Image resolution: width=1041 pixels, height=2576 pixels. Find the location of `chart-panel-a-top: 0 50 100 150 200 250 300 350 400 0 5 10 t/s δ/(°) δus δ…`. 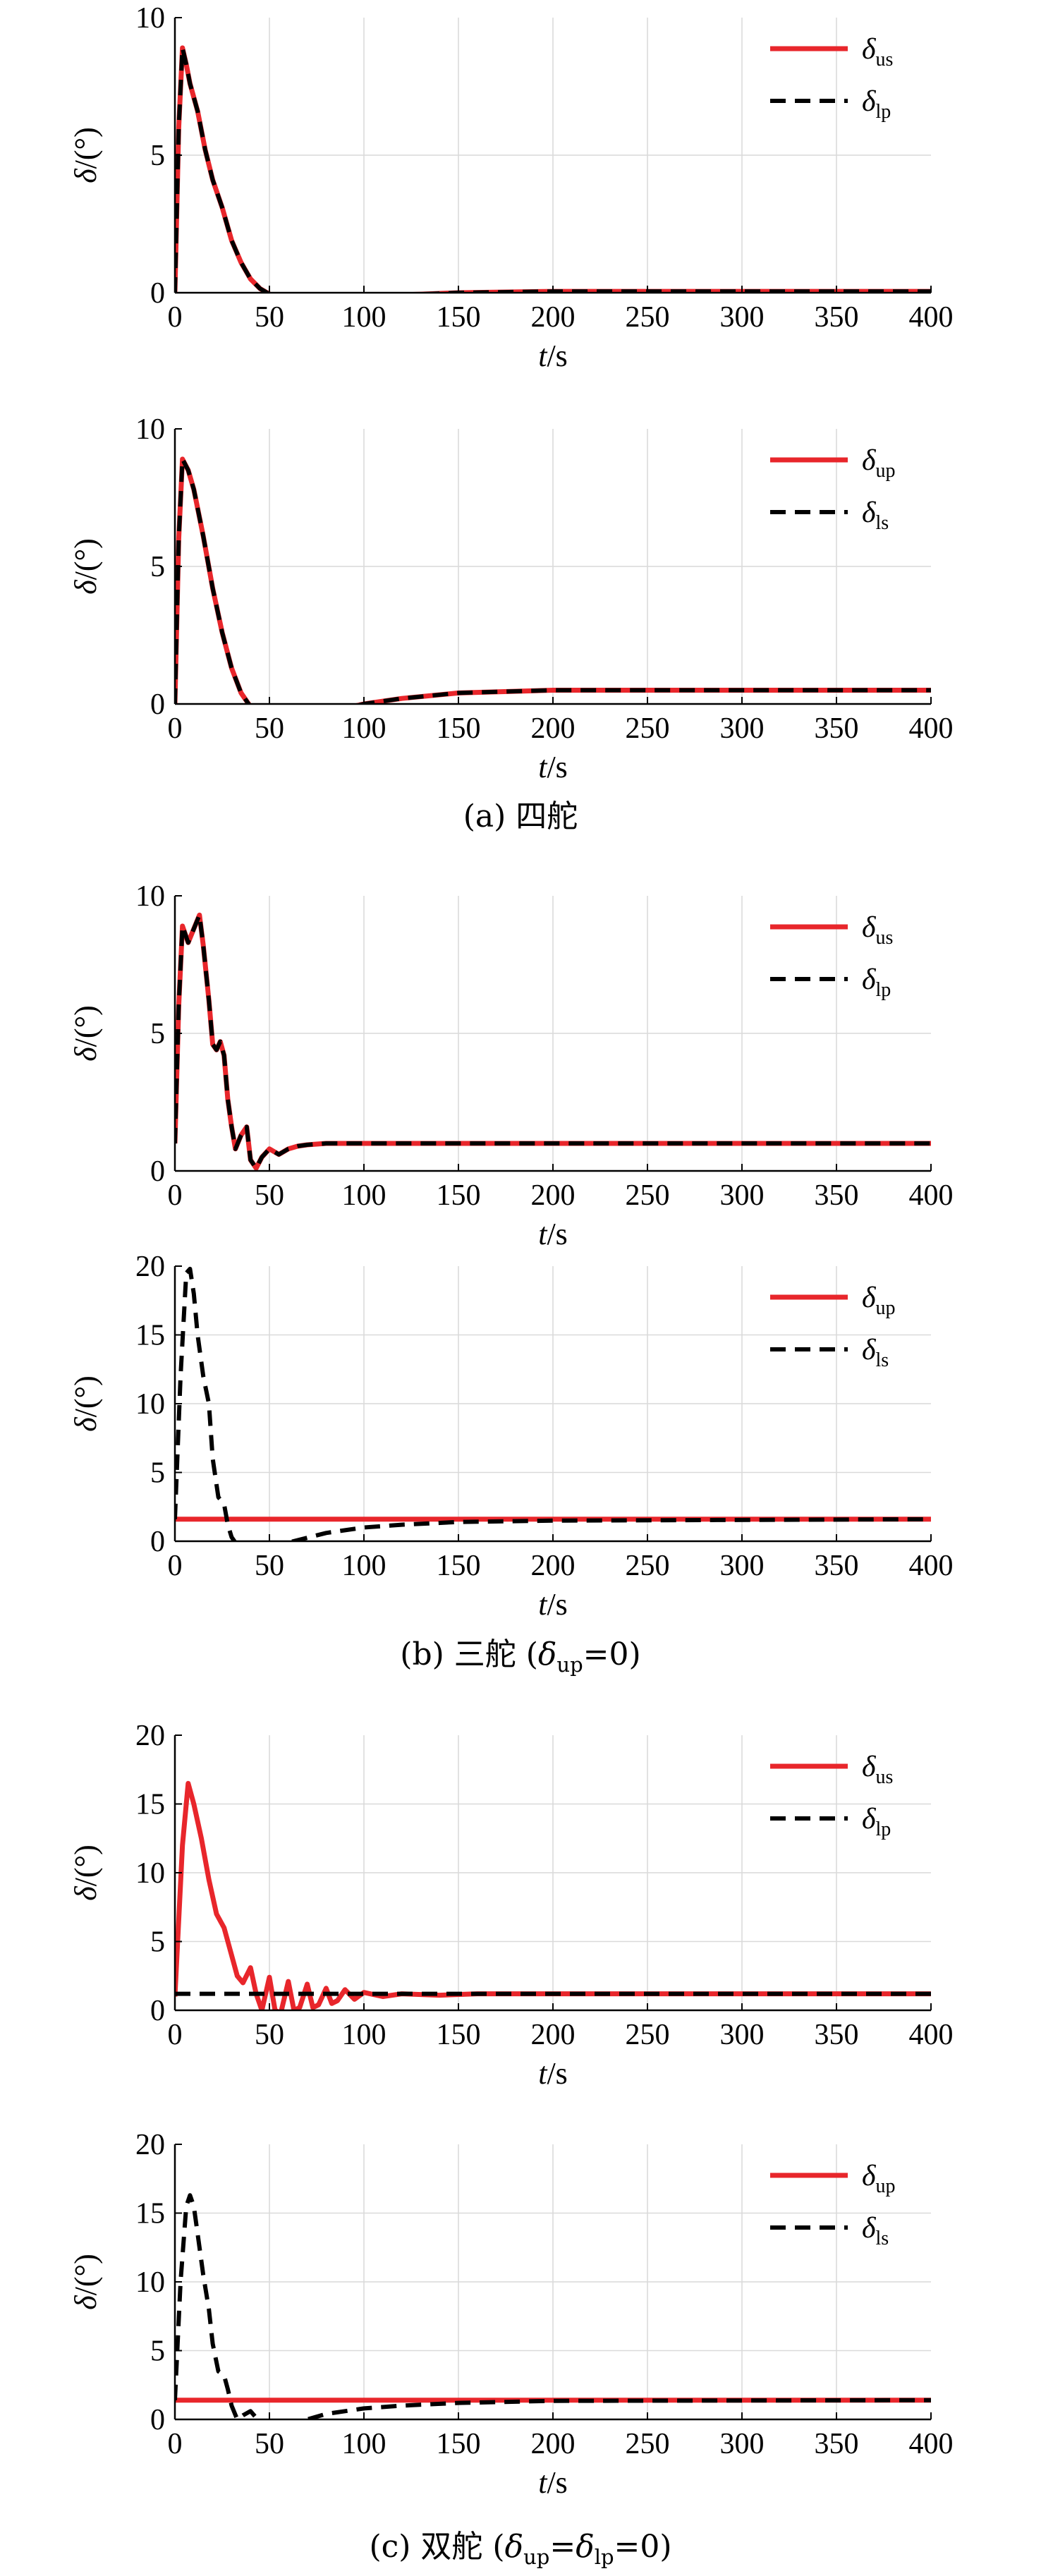

chart-panel-a-top: 0 50 100 150 200 250 300 350 400 0 5 10 t/s δ/(°) δus δ… is located at coordinates (511, 187).